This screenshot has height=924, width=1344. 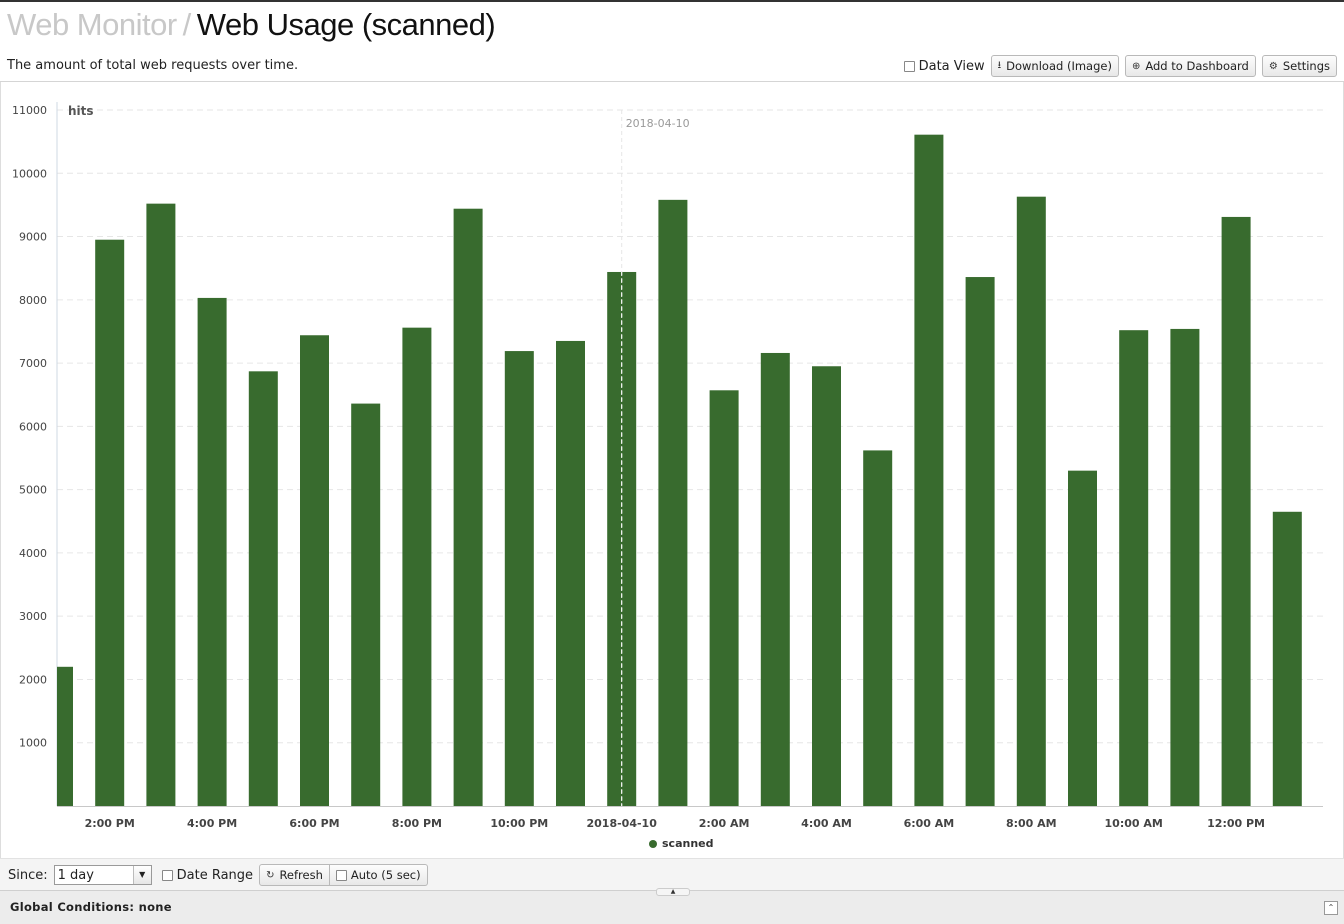 What do you see at coordinates (1236, 823) in the screenshot?
I see `x-tick-label: 12:00 PM` at bounding box center [1236, 823].